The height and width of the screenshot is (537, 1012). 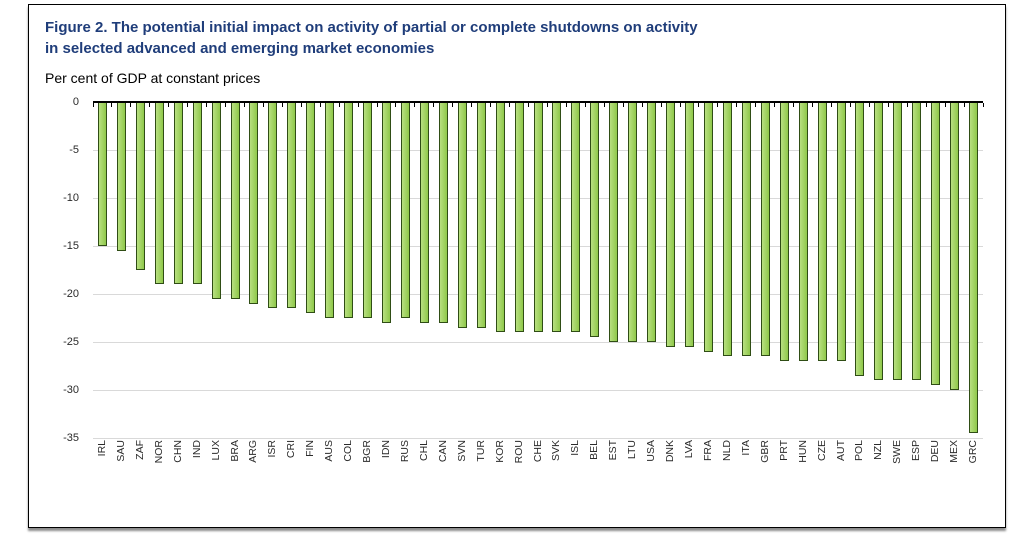 What do you see at coordinates (254, 462) in the screenshot?
I see `x-label-slot: ARG` at bounding box center [254, 462].